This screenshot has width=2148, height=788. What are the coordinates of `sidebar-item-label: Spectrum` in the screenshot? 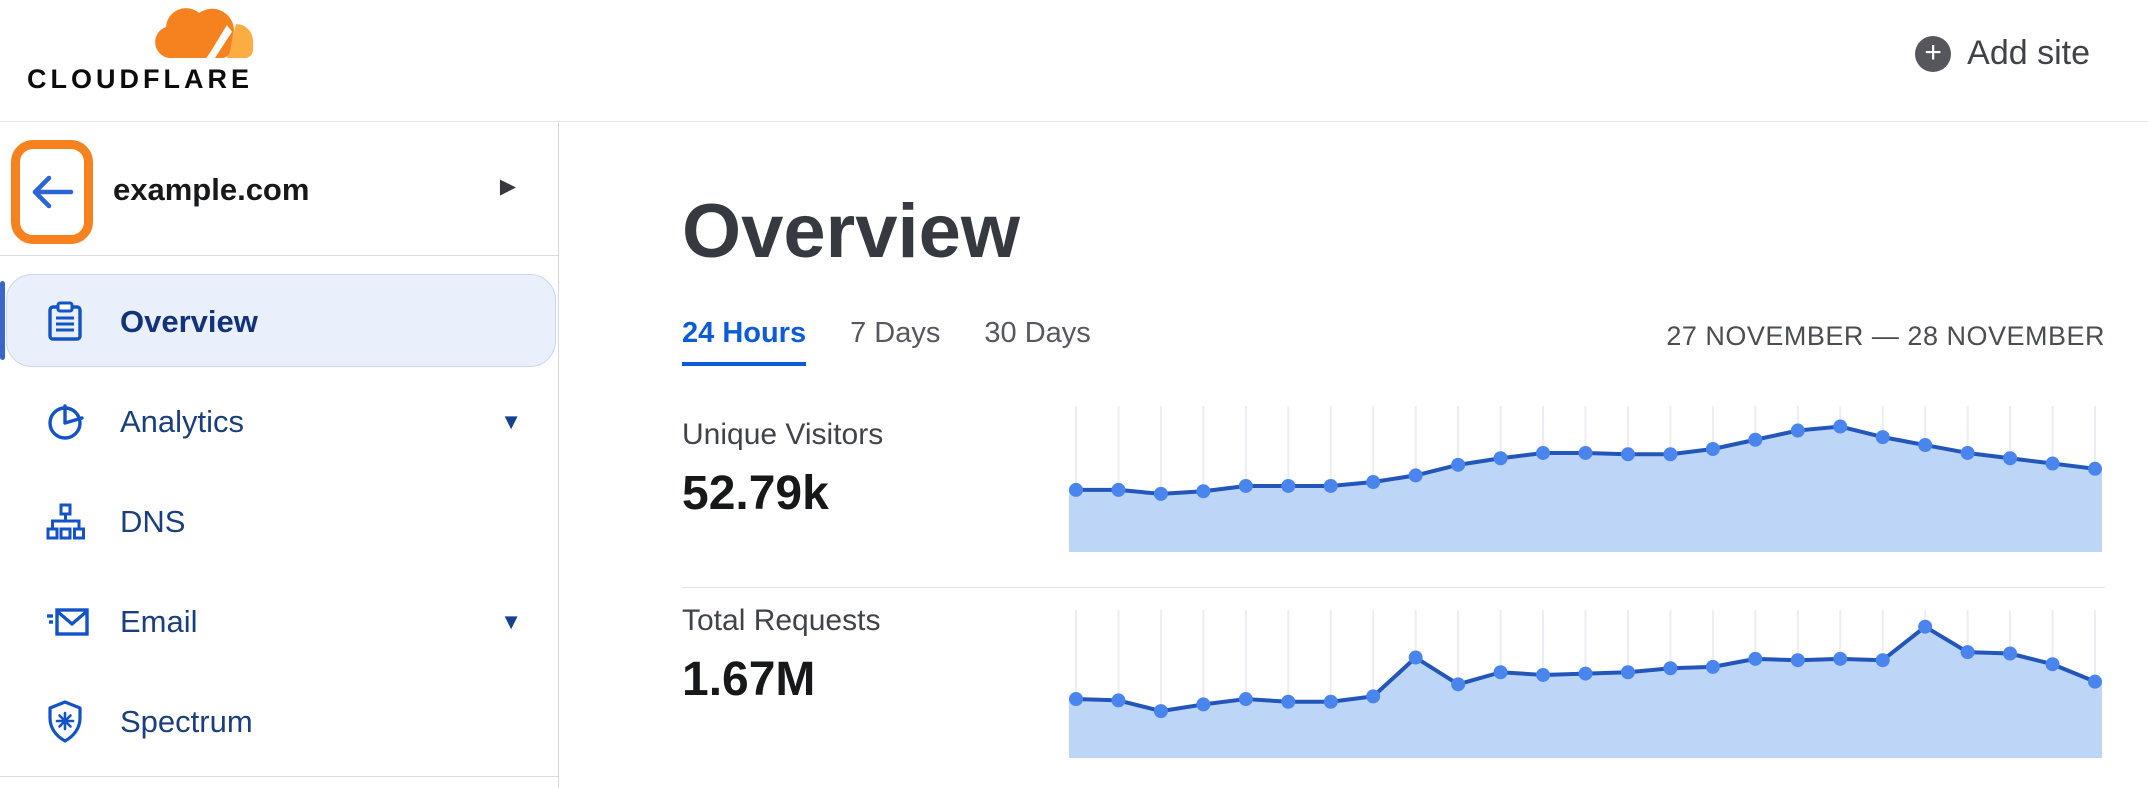 It's located at (186, 721).